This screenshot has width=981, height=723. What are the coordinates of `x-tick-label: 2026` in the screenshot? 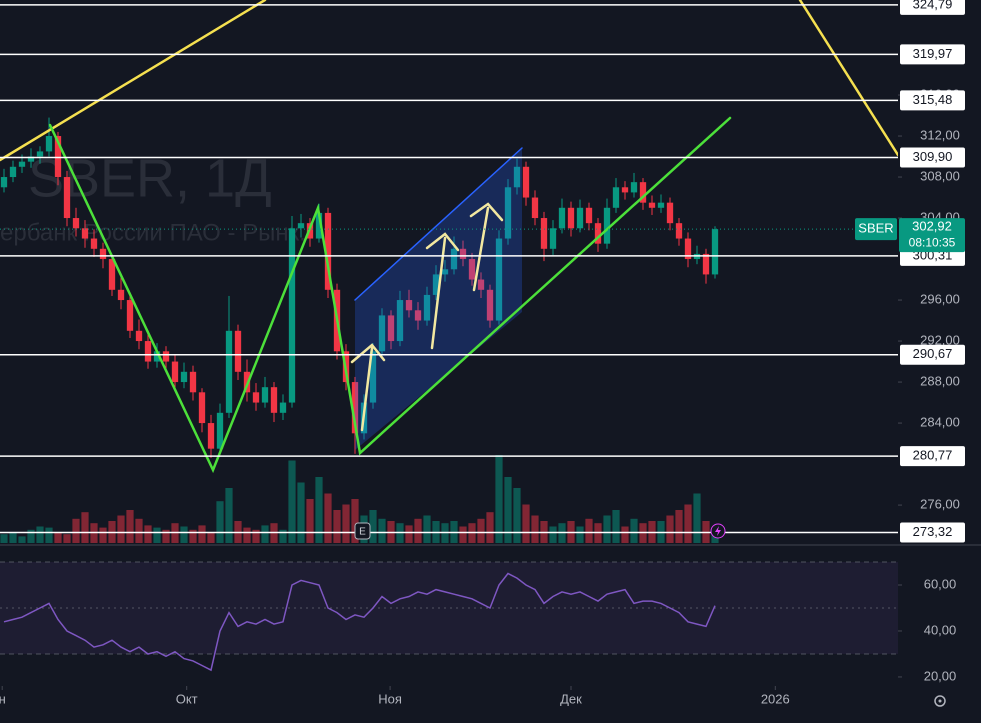 It's located at (775, 698).